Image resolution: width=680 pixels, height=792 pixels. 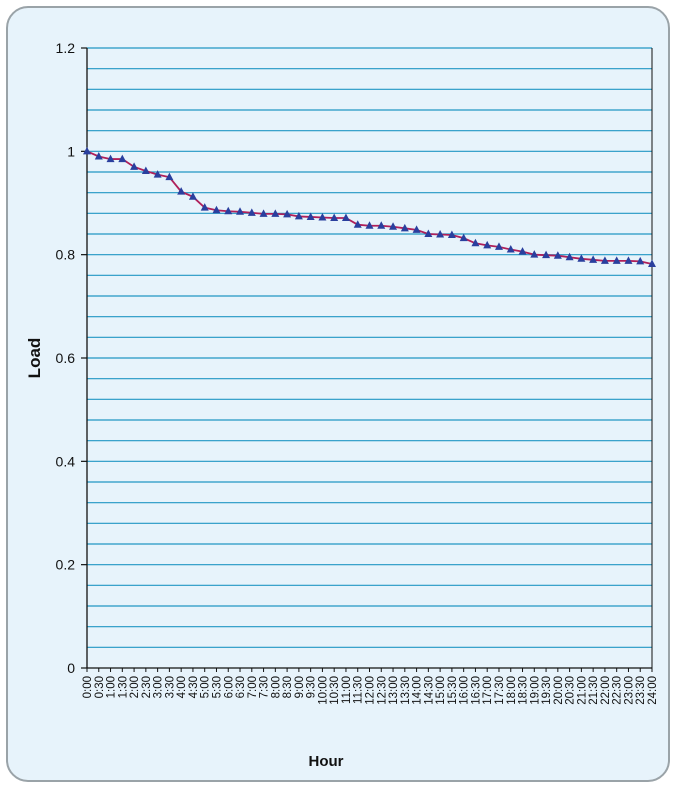 What do you see at coordinates (335, 690) in the screenshot?
I see `x-tick-label: 10:30` at bounding box center [335, 690].